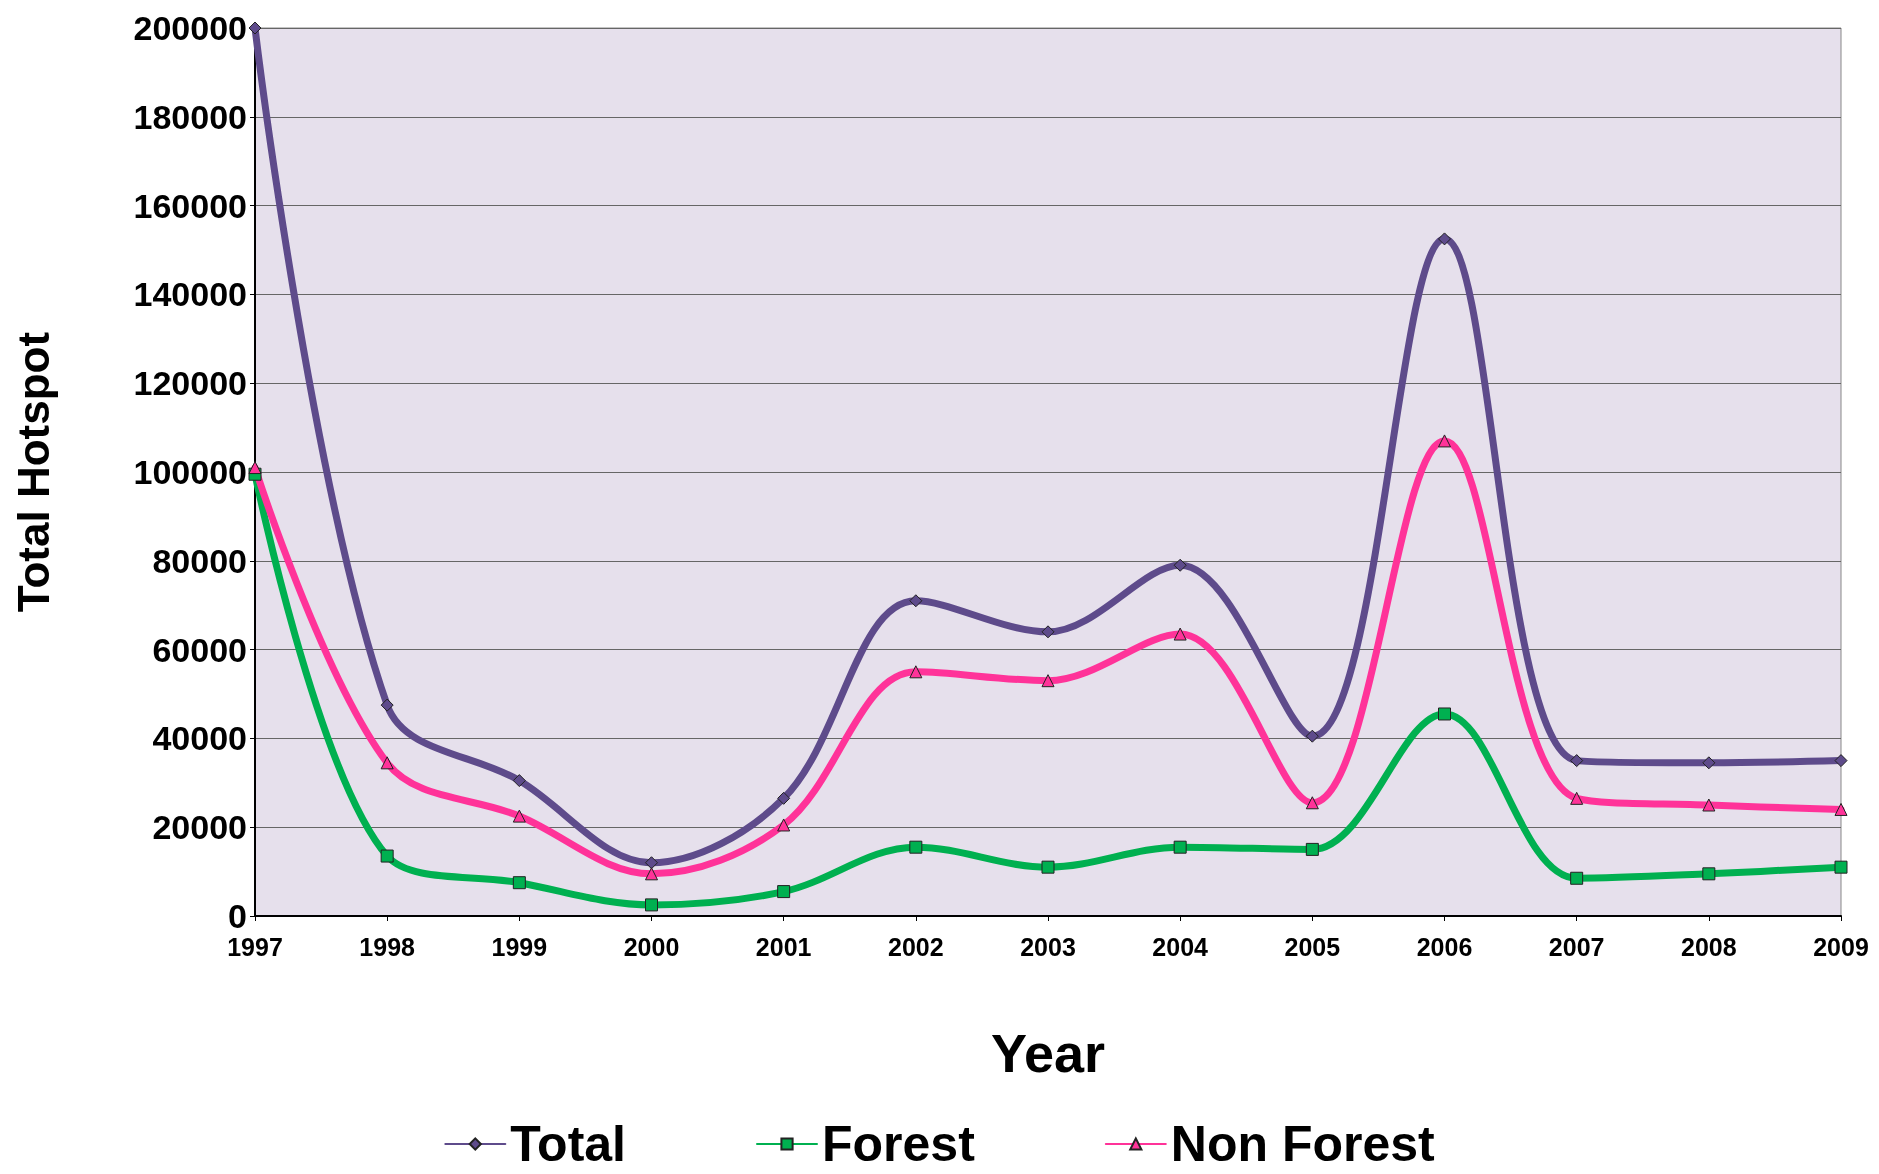 This screenshot has height=1174, width=1879. What do you see at coordinates (519, 946) in the screenshot?
I see `x-tick-label: 1999` at bounding box center [519, 946].